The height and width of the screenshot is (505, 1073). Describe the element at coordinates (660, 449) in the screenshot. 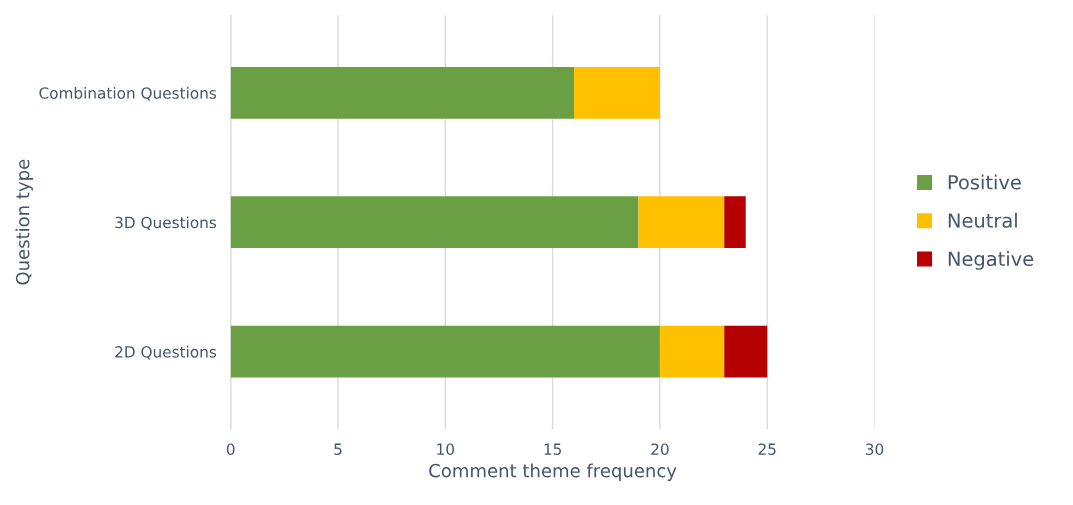

I see `x-tick-label: 20` at that location.